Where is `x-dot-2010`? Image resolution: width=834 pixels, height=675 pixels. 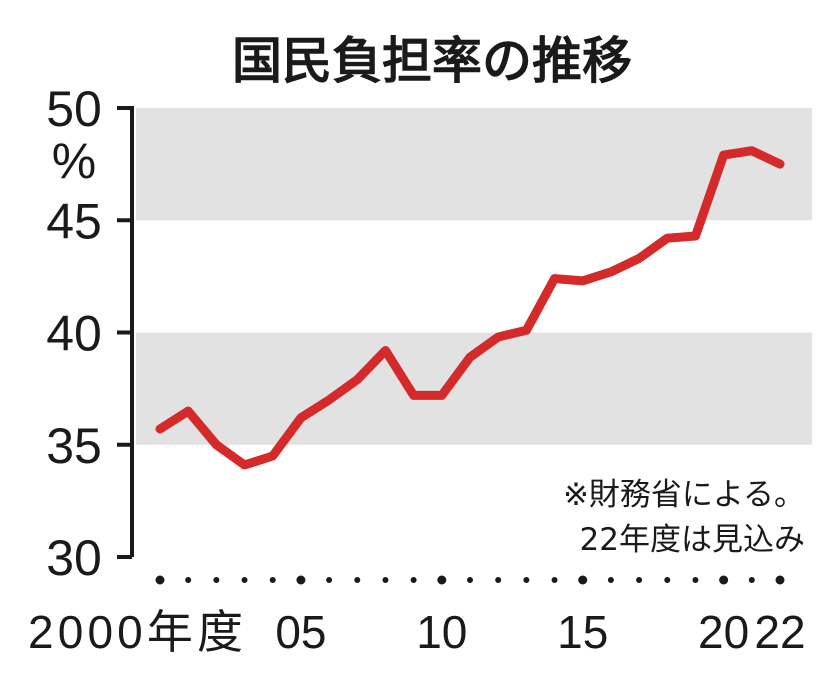 x-dot-2010 is located at coordinates (442, 580).